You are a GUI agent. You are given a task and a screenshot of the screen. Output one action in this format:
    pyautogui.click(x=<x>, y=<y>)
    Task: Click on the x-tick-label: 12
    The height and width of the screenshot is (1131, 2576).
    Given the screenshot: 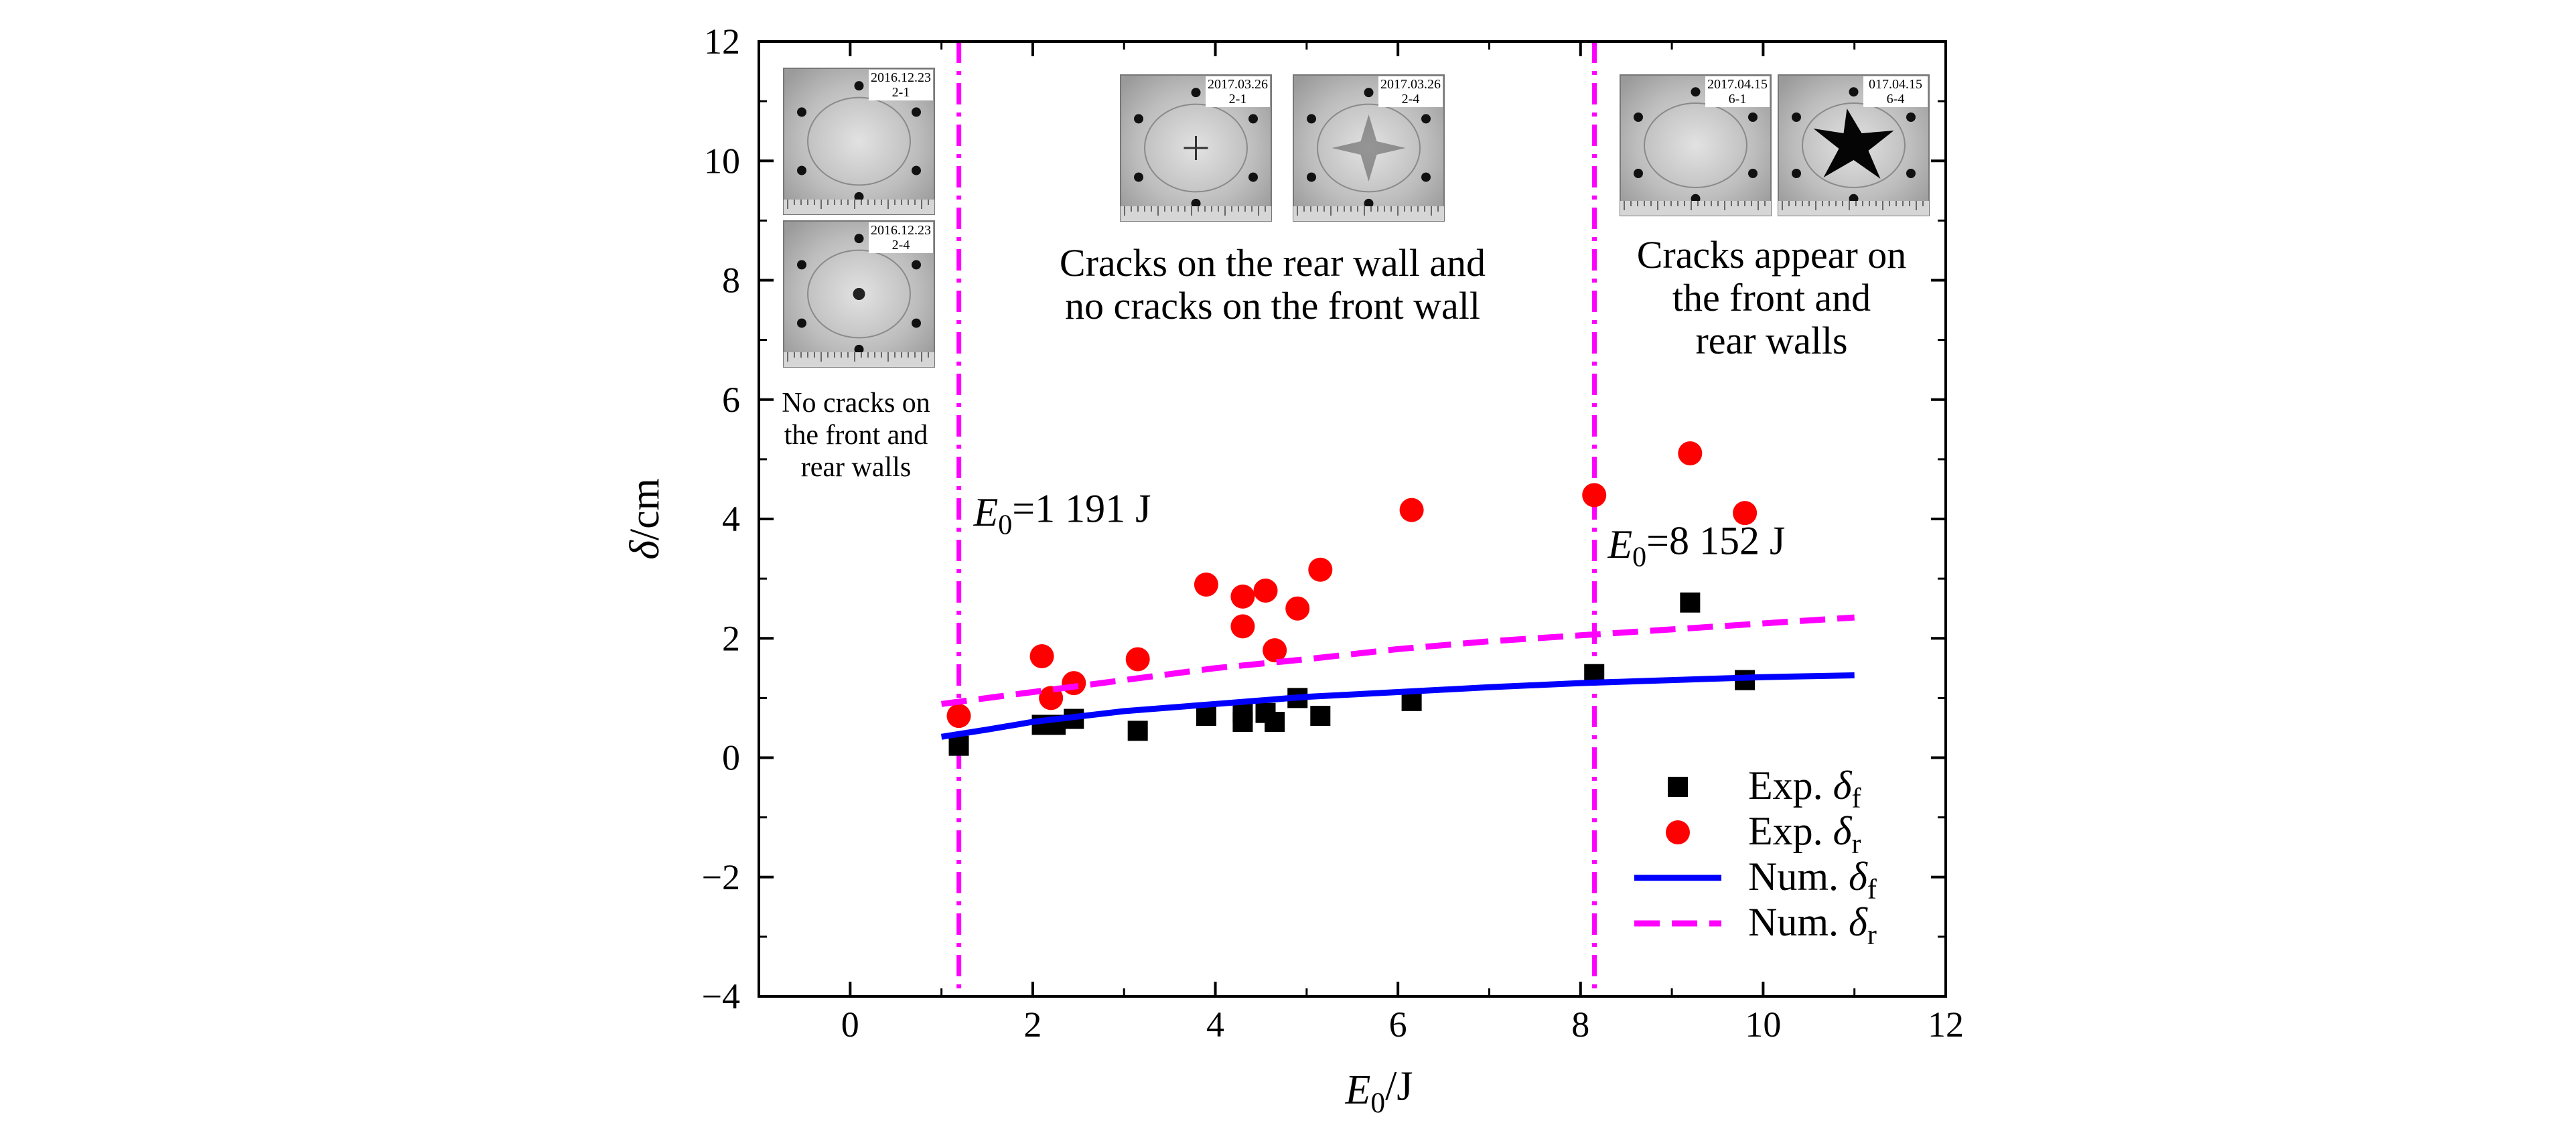 What is the action you would take?
    pyautogui.click(x=1946, y=1025)
    